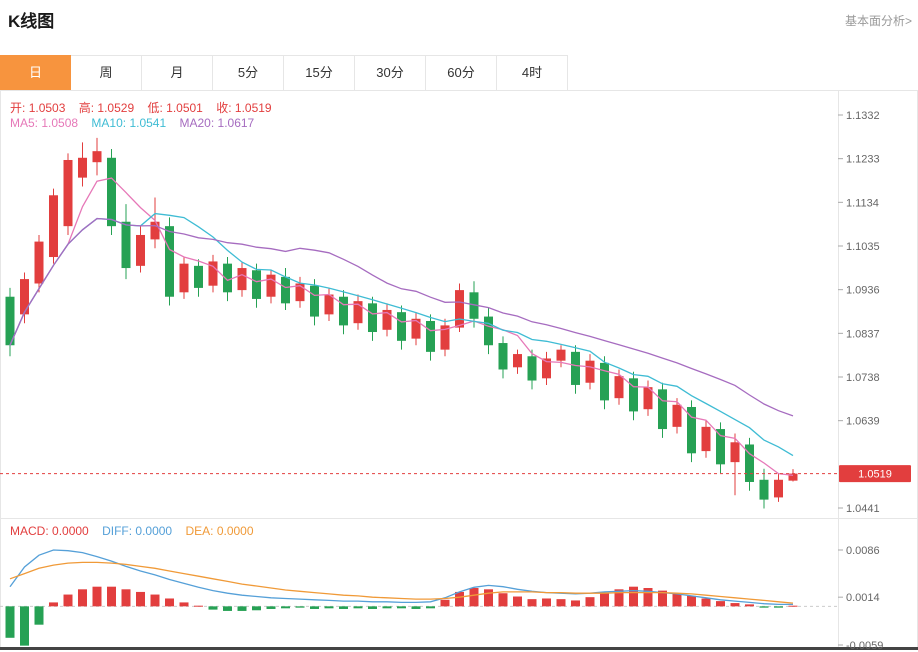 Image resolution: width=918 pixels, height=652 pixels. What do you see at coordinates (401, 616) in the screenshot?
I see `macd-histogram` at bounding box center [401, 616].